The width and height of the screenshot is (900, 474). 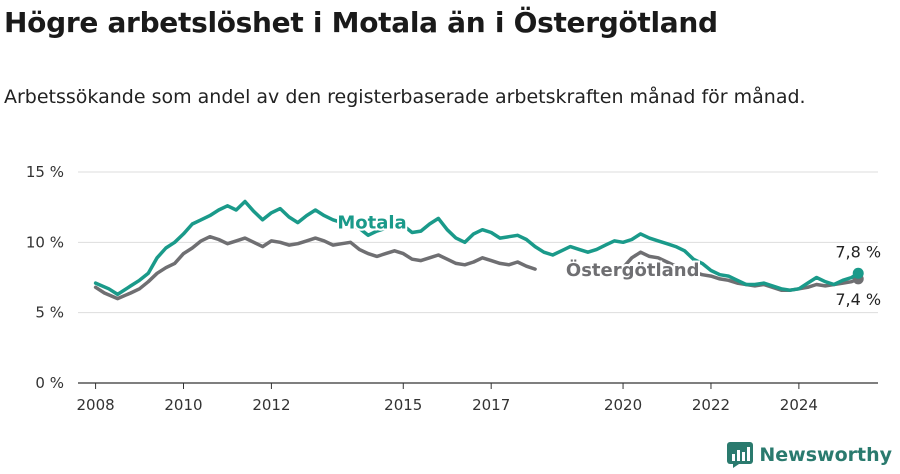 What do you see at coordinates (740, 455) in the screenshot?
I see `newsworthy-icon` at bounding box center [740, 455].